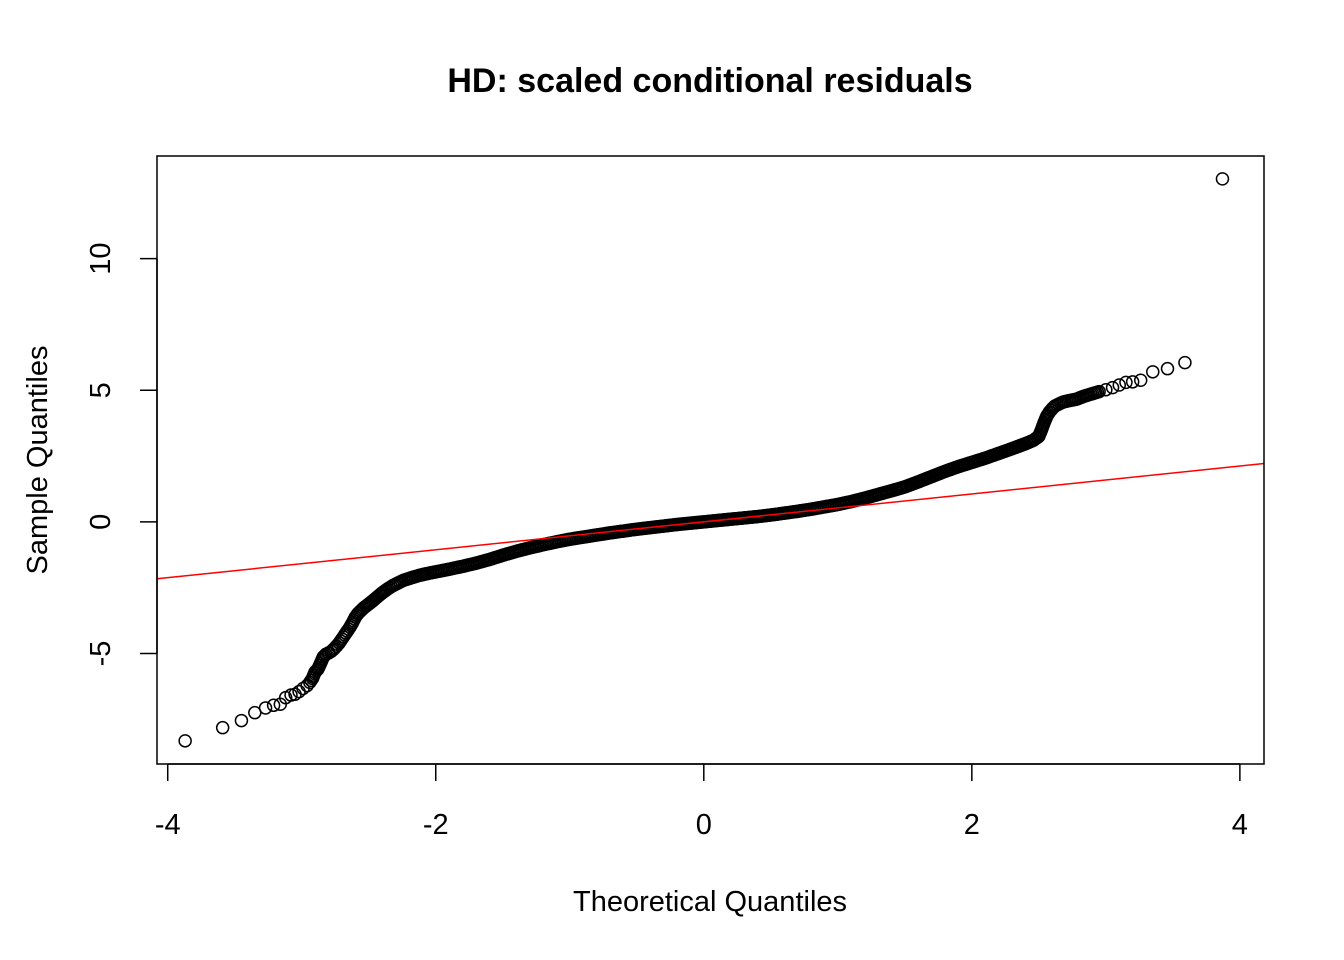  I want to click on y-axis-label: Sample Quantiles, so click(38, 460).